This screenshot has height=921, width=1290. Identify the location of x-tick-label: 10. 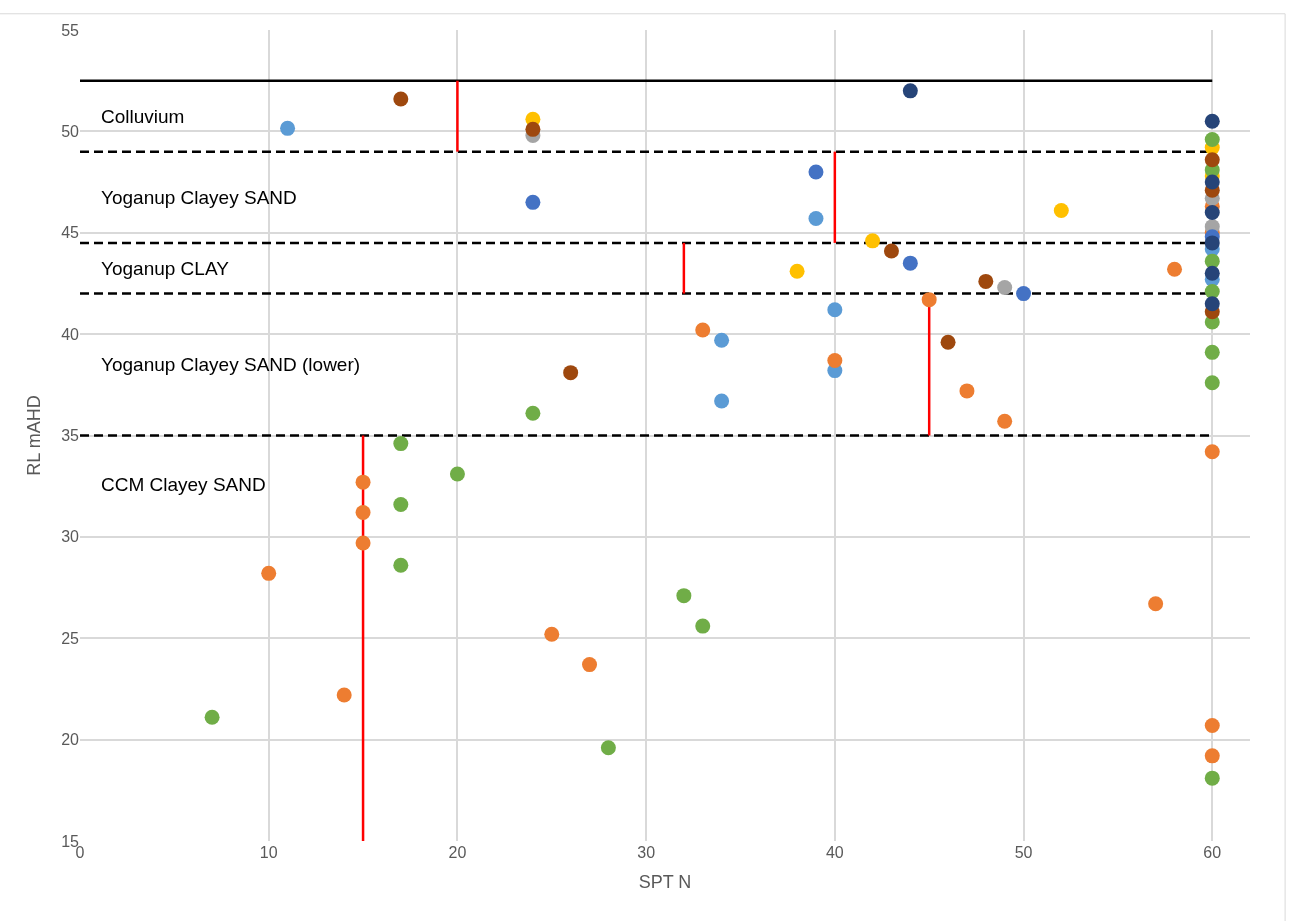
(268, 852).